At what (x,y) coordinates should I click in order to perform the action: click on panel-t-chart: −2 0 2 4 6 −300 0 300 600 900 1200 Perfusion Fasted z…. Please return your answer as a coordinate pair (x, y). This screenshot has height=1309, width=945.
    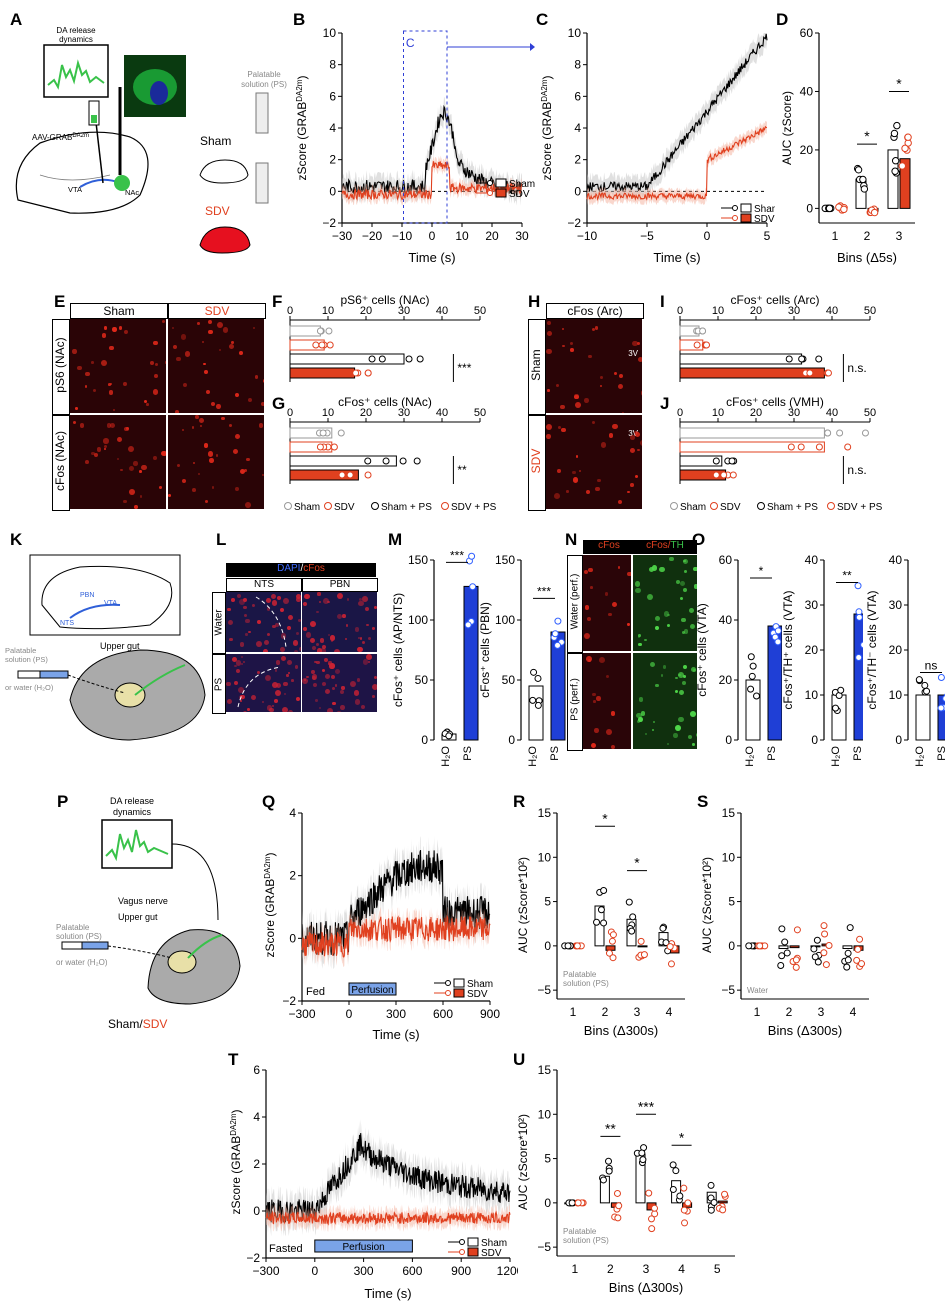
    Looking at the image, I should click on (373, 1182).